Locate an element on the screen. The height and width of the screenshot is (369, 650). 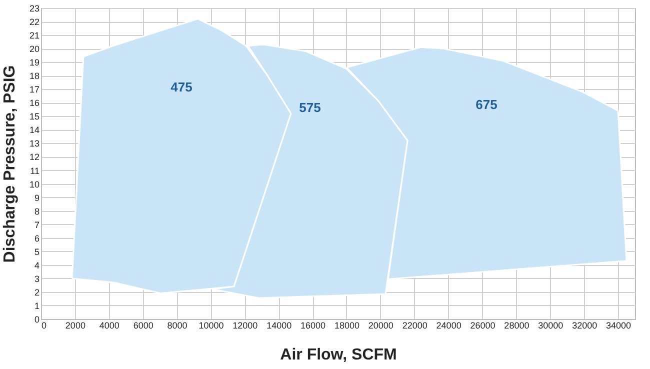
x-tick-label: 6000 is located at coordinates (143, 325).